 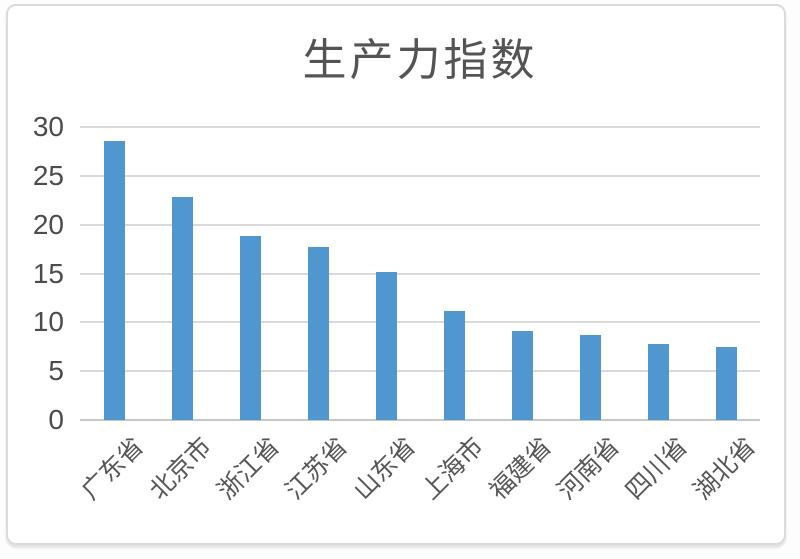 What do you see at coordinates (454, 365) in the screenshot?
I see `bar-上海市` at bounding box center [454, 365].